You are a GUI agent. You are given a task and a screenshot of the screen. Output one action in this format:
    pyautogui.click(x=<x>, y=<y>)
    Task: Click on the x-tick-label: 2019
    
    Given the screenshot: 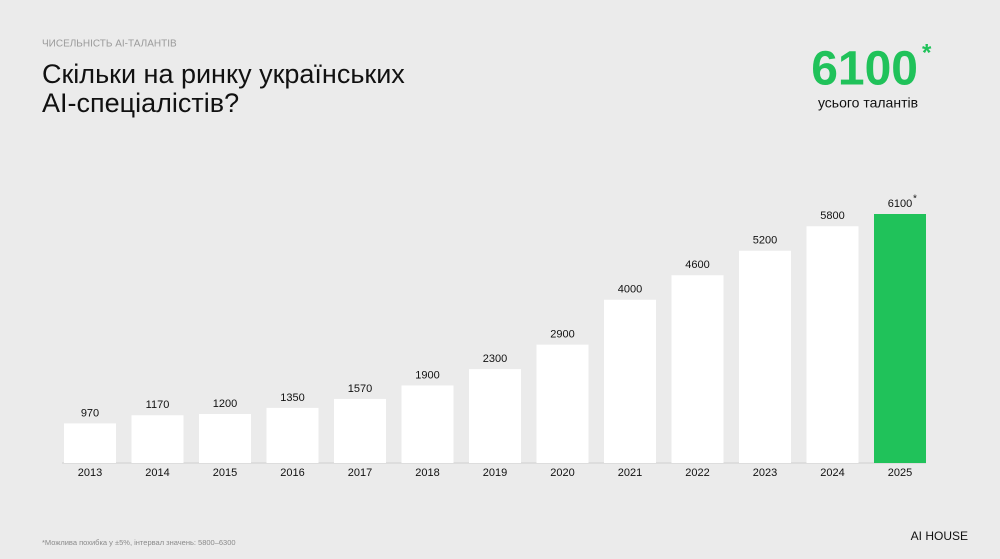 What is the action you would take?
    pyautogui.click(x=495, y=473)
    